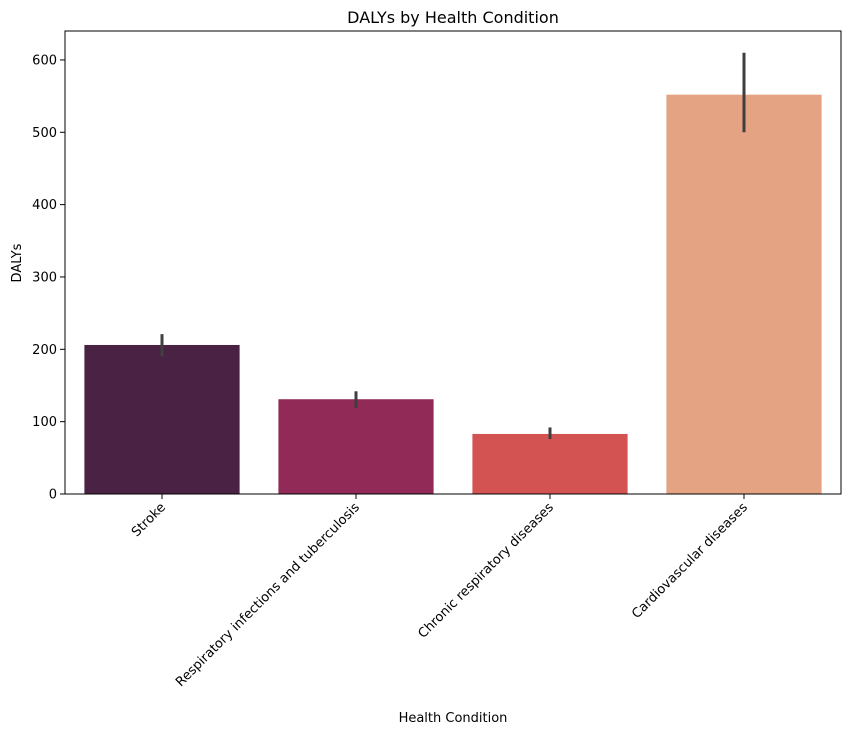  I want to click on x-tick-label: Chronic respiratory diseases, so click(486, 570).